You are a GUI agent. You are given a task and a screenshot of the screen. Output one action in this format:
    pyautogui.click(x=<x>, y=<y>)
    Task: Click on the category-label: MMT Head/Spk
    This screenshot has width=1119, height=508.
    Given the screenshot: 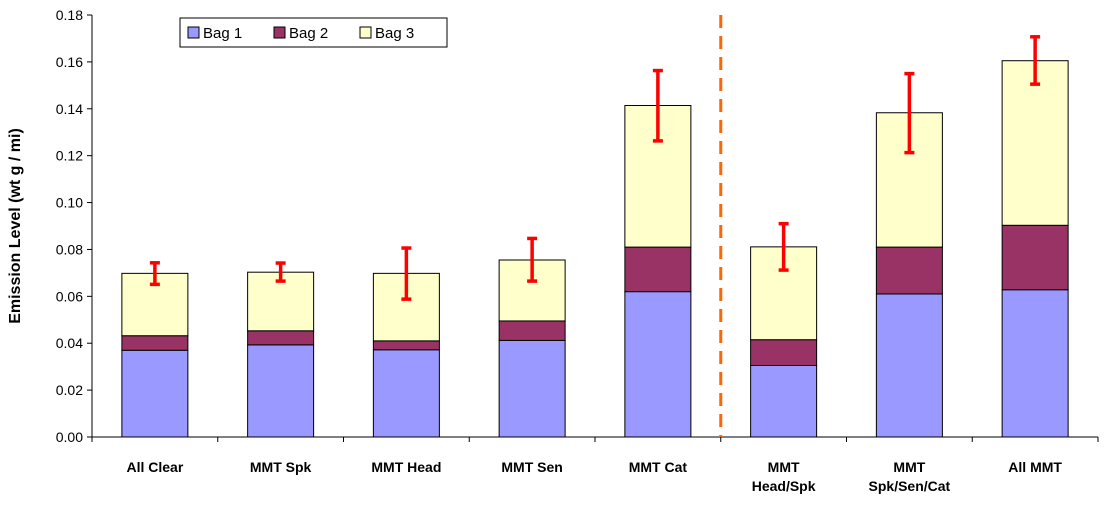 What is the action you would take?
    pyautogui.click(x=784, y=476)
    